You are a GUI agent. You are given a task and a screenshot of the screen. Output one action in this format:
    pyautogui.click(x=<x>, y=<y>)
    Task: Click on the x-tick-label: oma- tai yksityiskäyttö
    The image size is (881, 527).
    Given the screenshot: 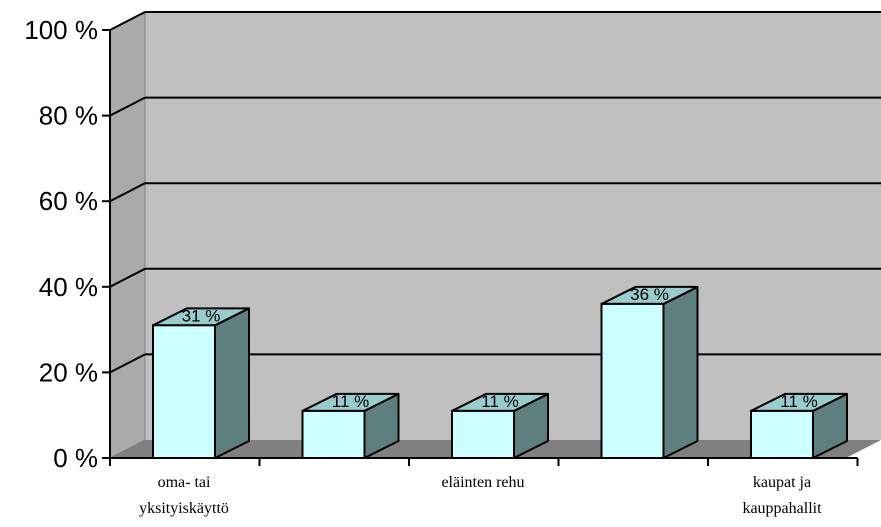 What is the action you would take?
    pyautogui.click(x=184, y=495)
    